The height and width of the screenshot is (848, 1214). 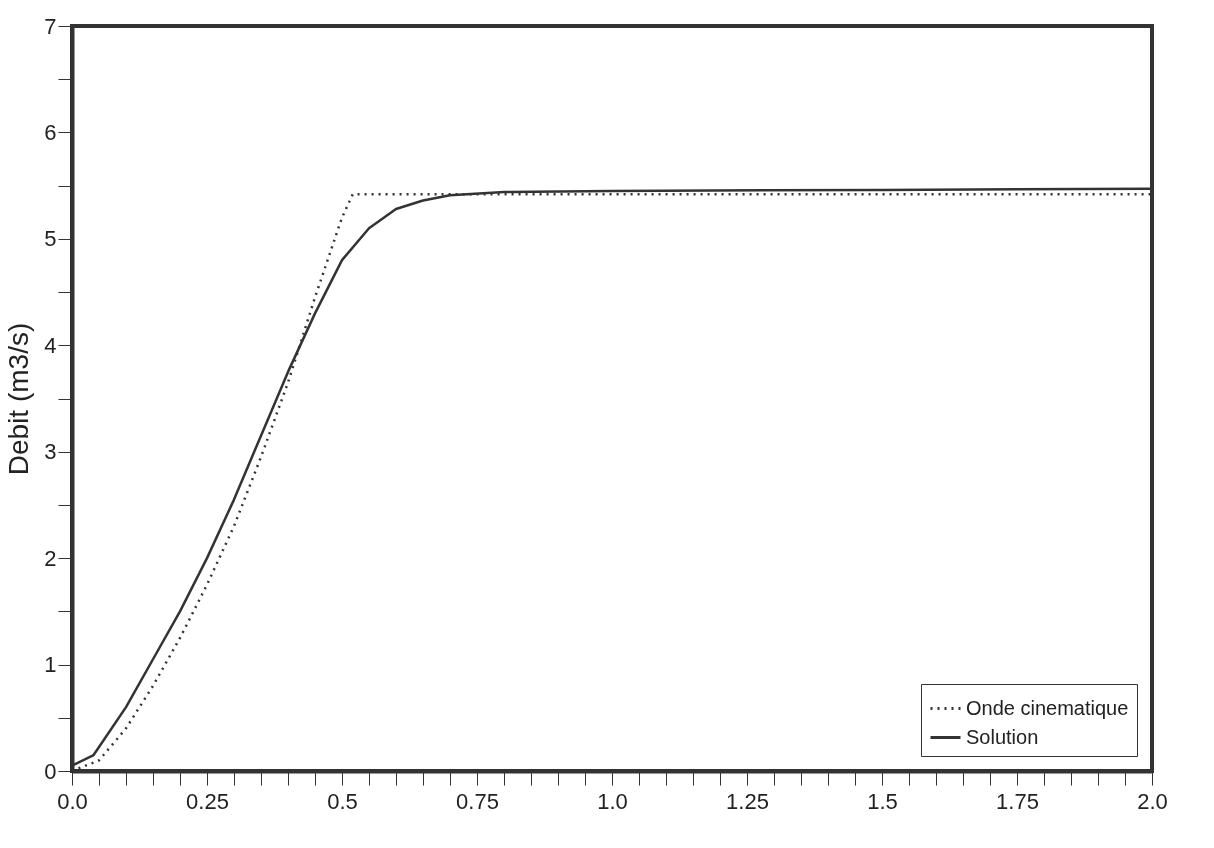 I want to click on x-tick-label: 1.5, so click(x=882, y=801).